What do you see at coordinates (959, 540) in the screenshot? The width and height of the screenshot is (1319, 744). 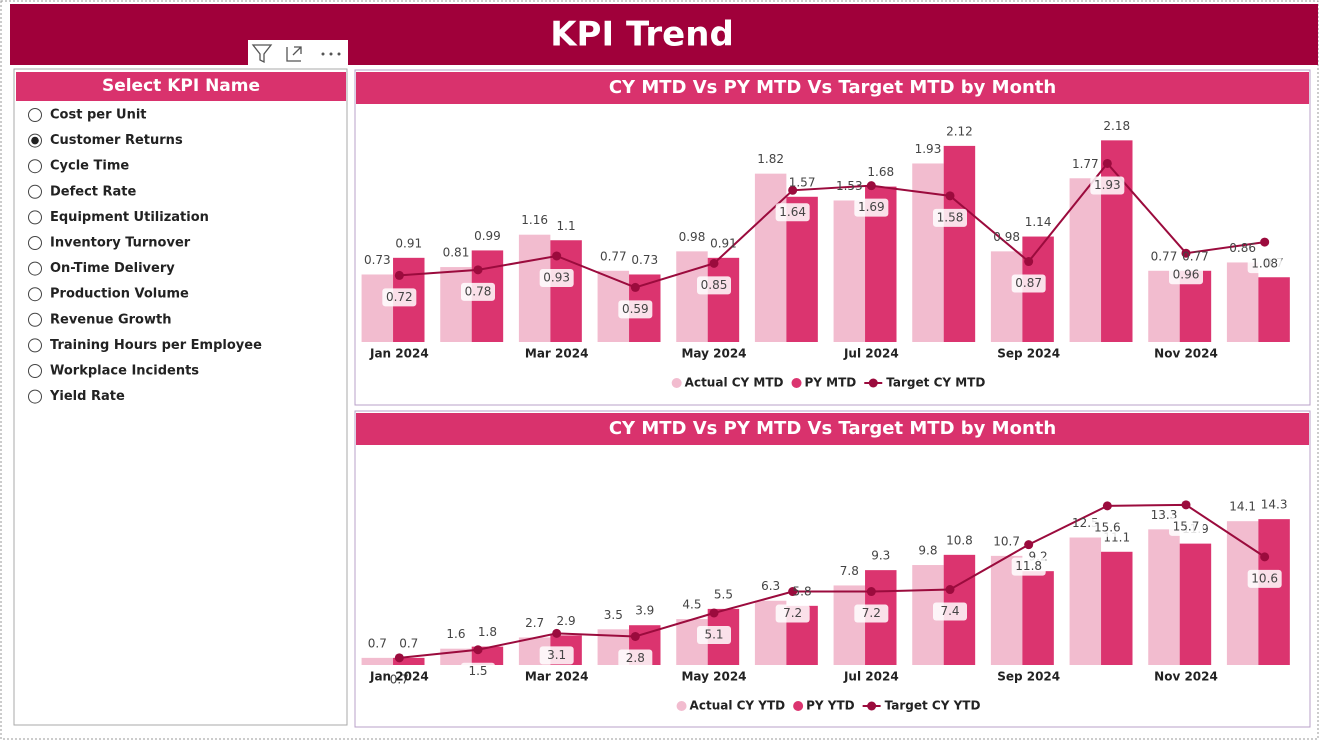 I see `data-label: 10.8` at bounding box center [959, 540].